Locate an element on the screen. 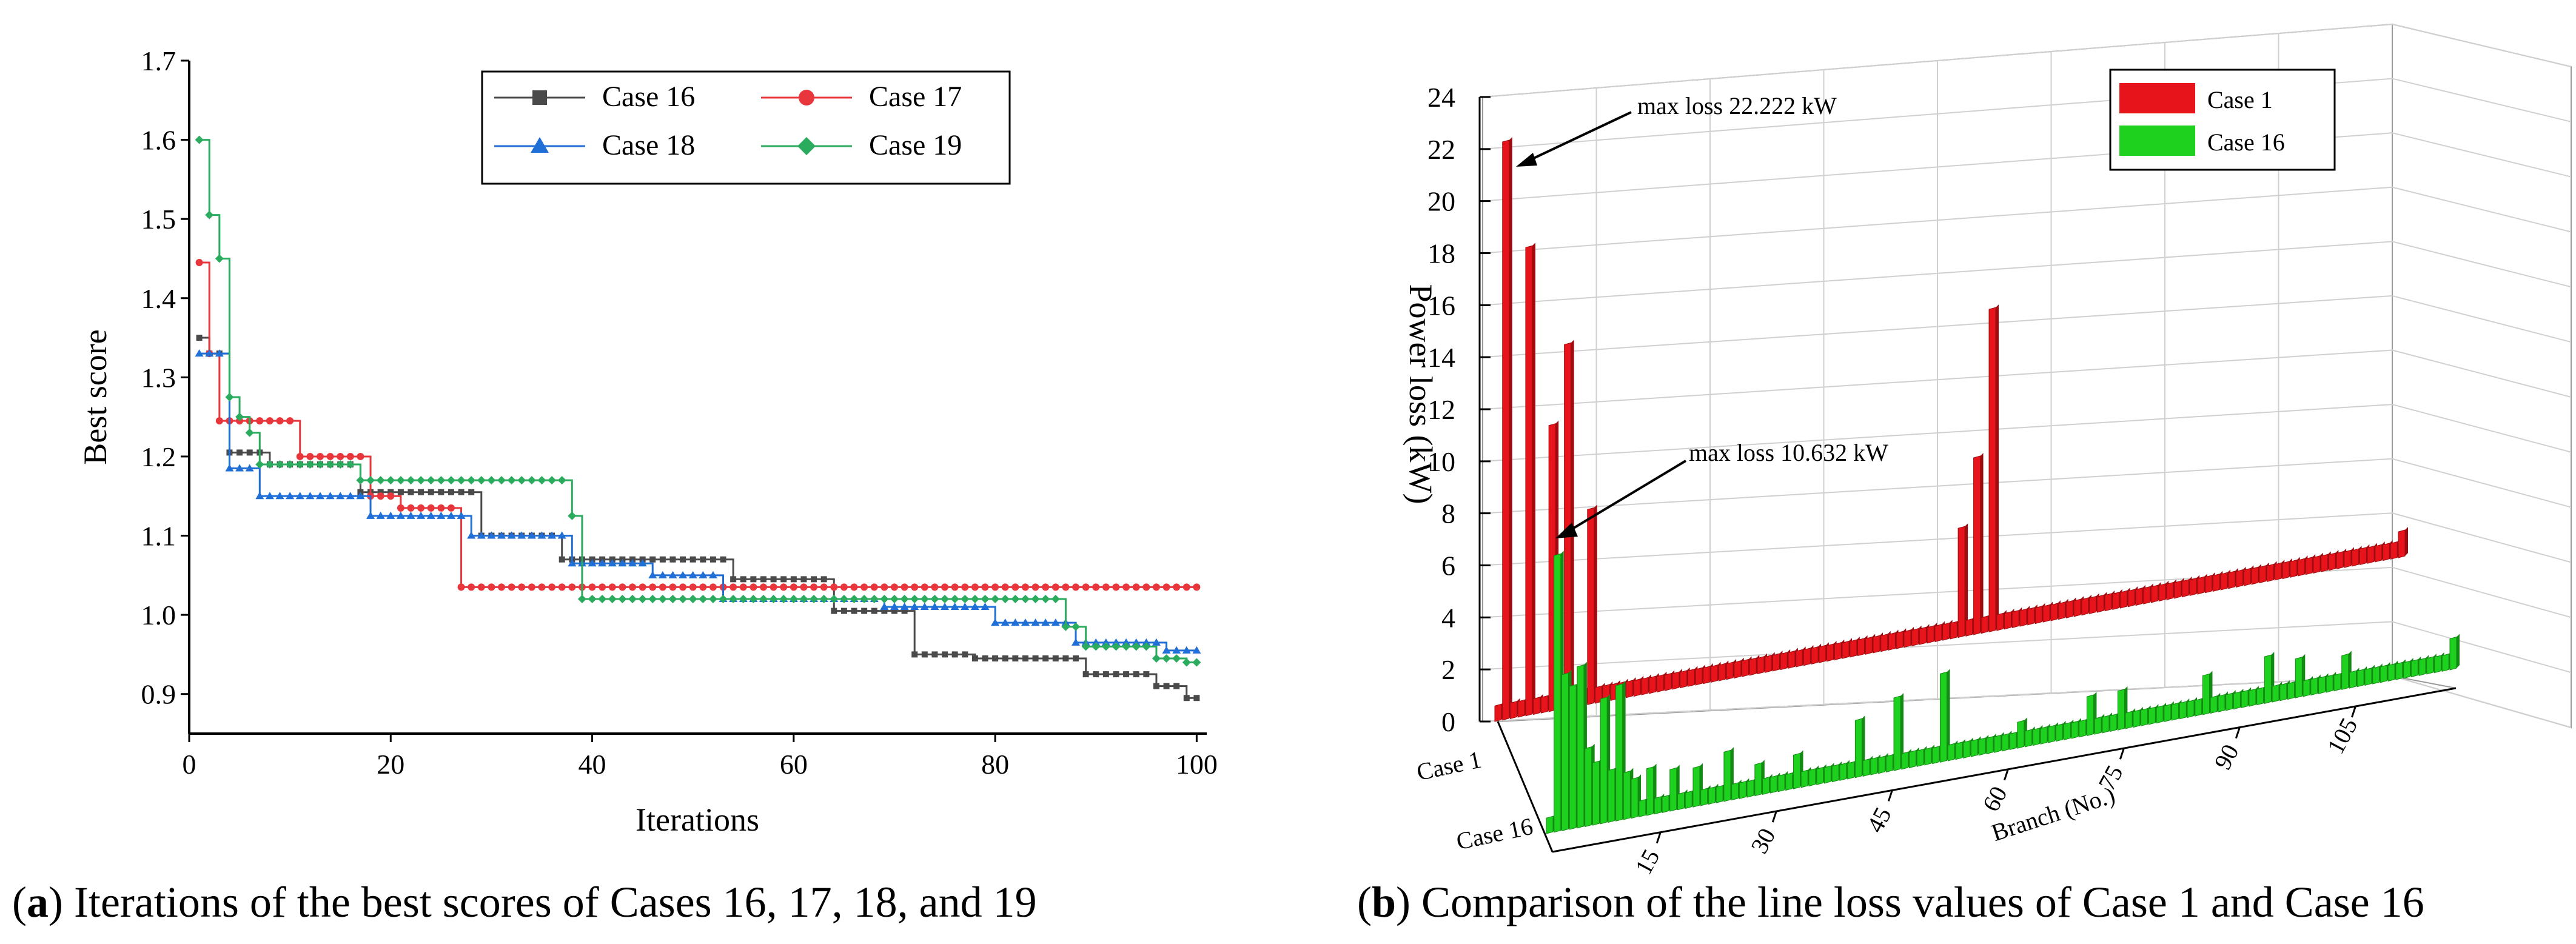 Image resolution: width=2576 pixels, height=944 pixels. z-tick-label: 6 is located at coordinates (1448, 566).